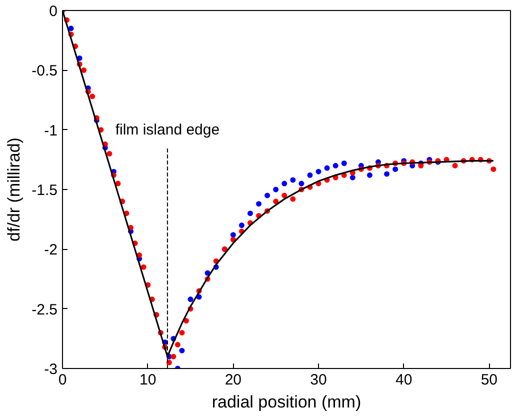 The width and height of the screenshot is (518, 418). I want to click on y-tick-label: -2.5, so click(45, 309).